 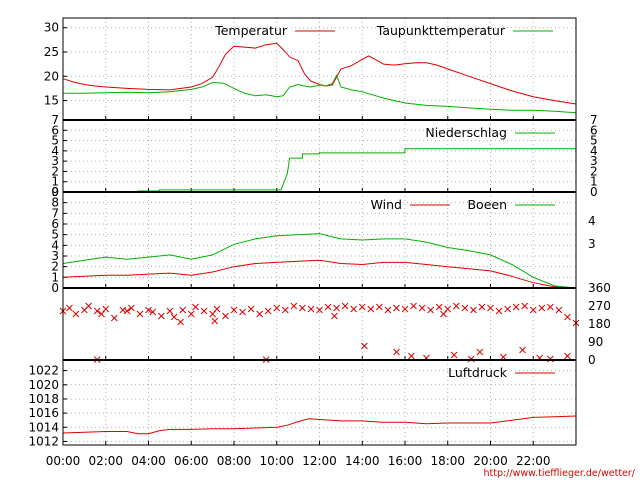 What do you see at coordinates (592, 244) in the screenshot?
I see `right-tick-label: 3` at bounding box center [592, 244].